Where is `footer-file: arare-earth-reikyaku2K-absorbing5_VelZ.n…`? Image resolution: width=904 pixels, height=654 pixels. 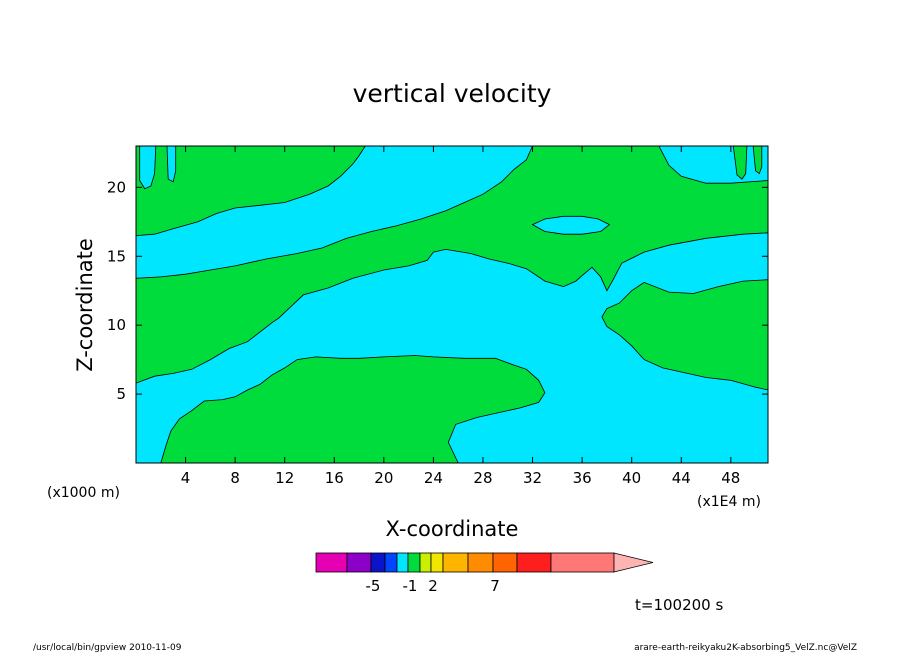 footer-file: arare-earth-reikyaku2K-absorbing5_VelZ.n… is located at coordinates (745, 648).